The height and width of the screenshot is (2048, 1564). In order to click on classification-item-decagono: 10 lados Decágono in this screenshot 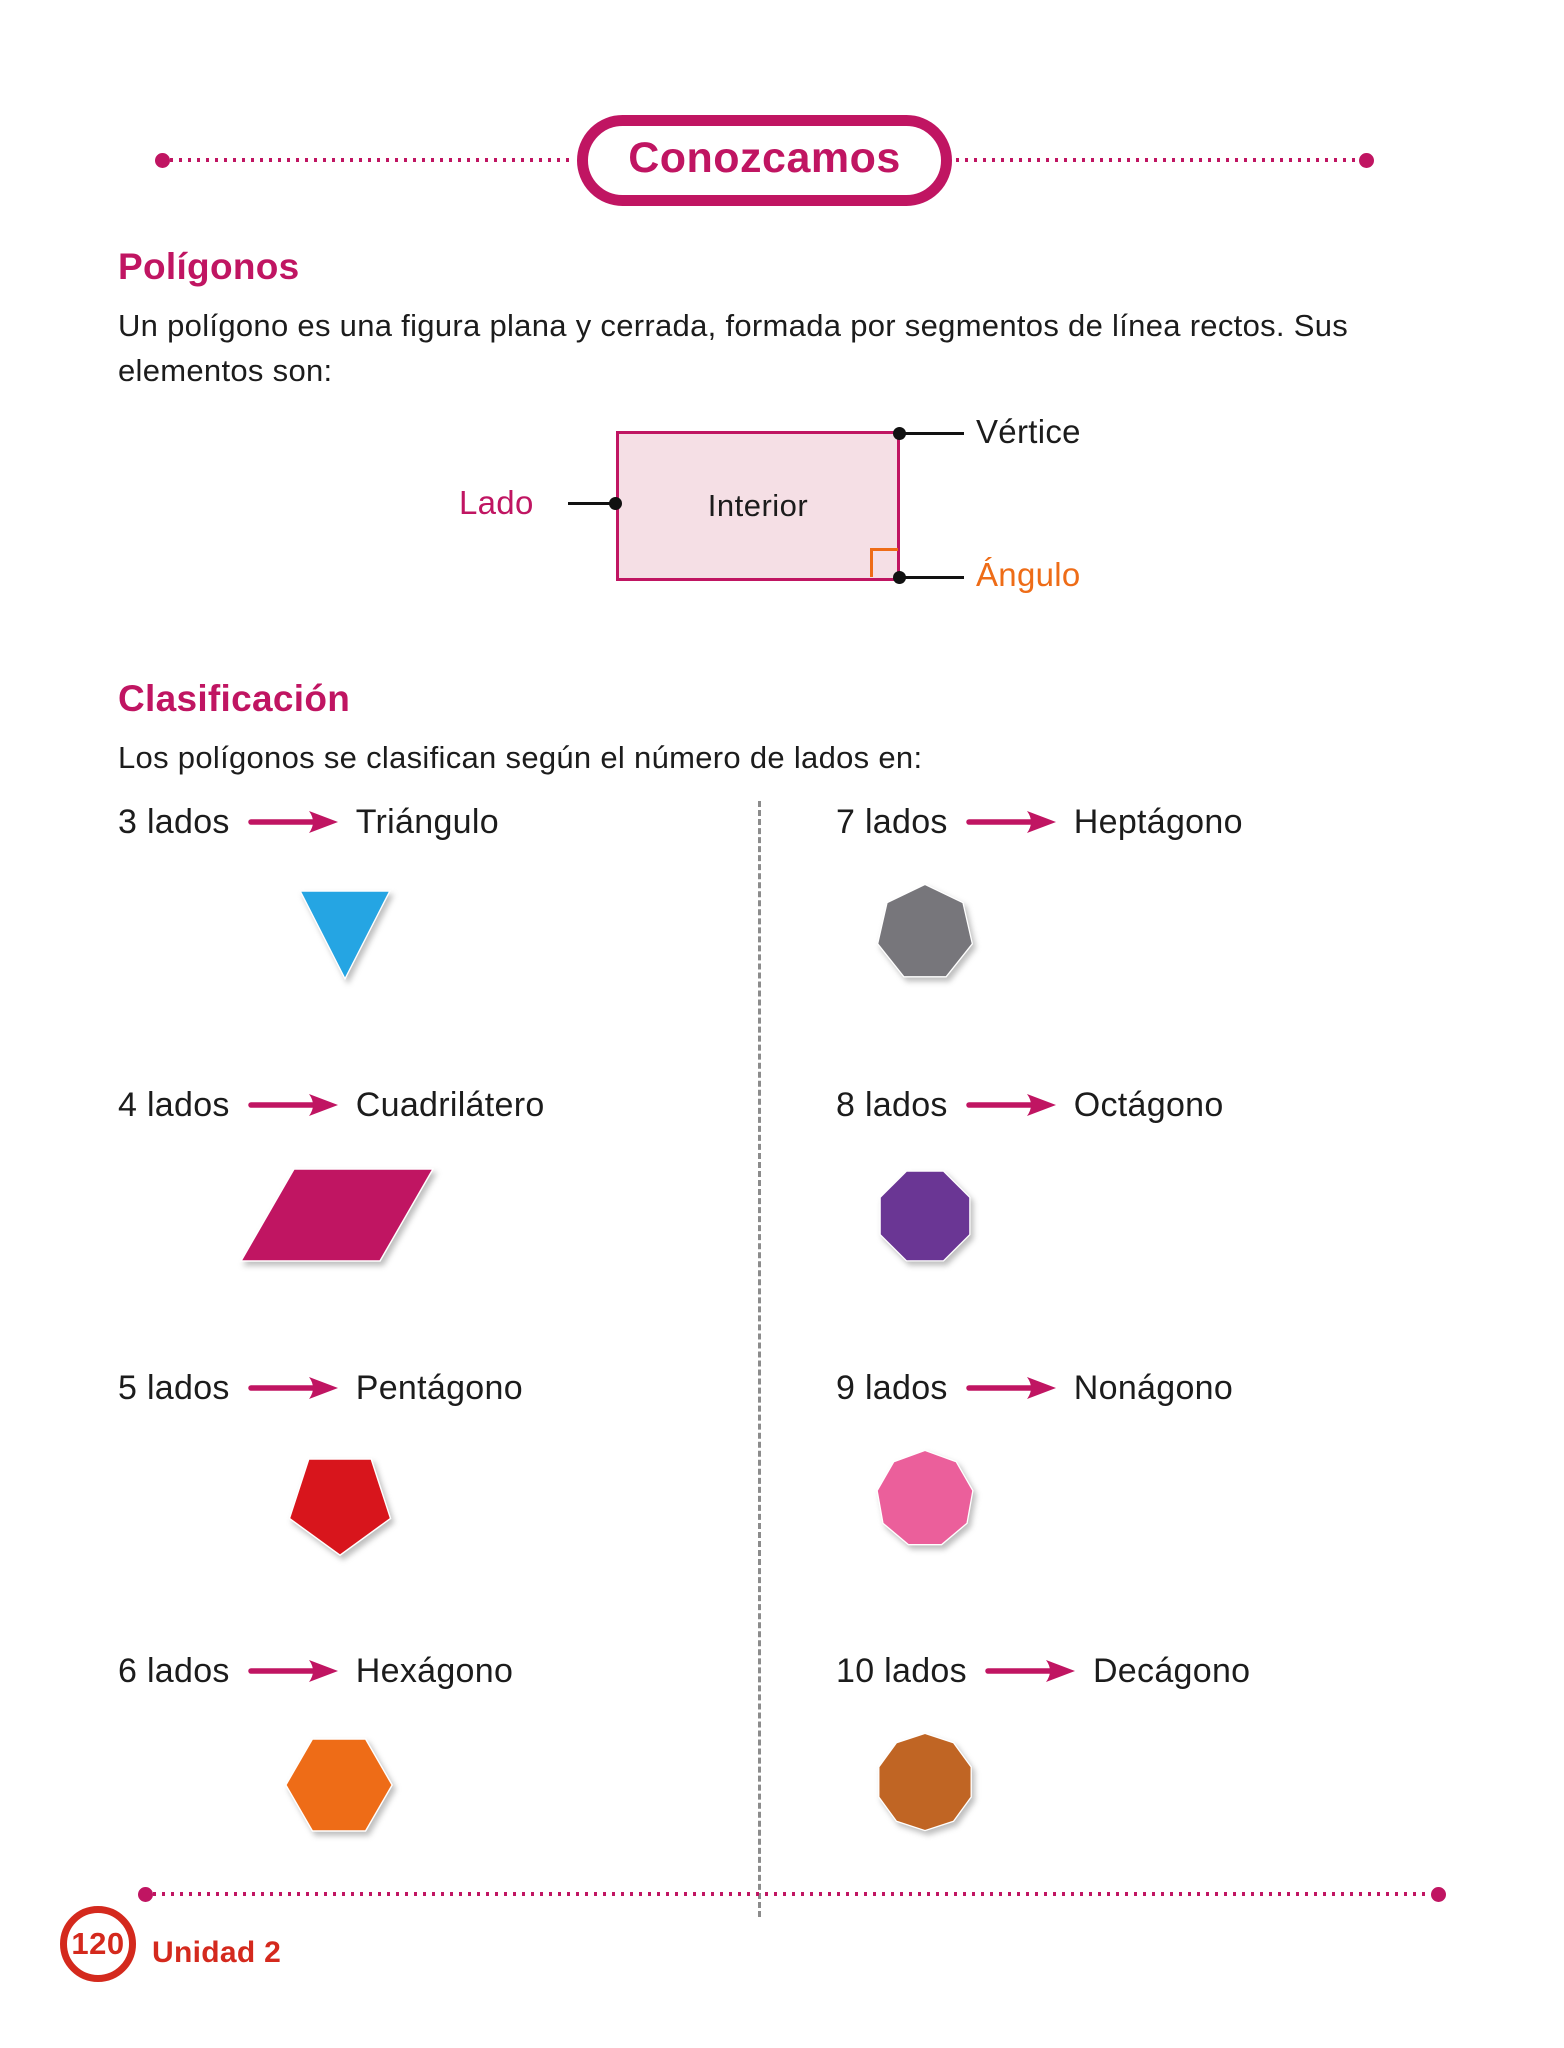, I will do `click(1112, 1781)`.